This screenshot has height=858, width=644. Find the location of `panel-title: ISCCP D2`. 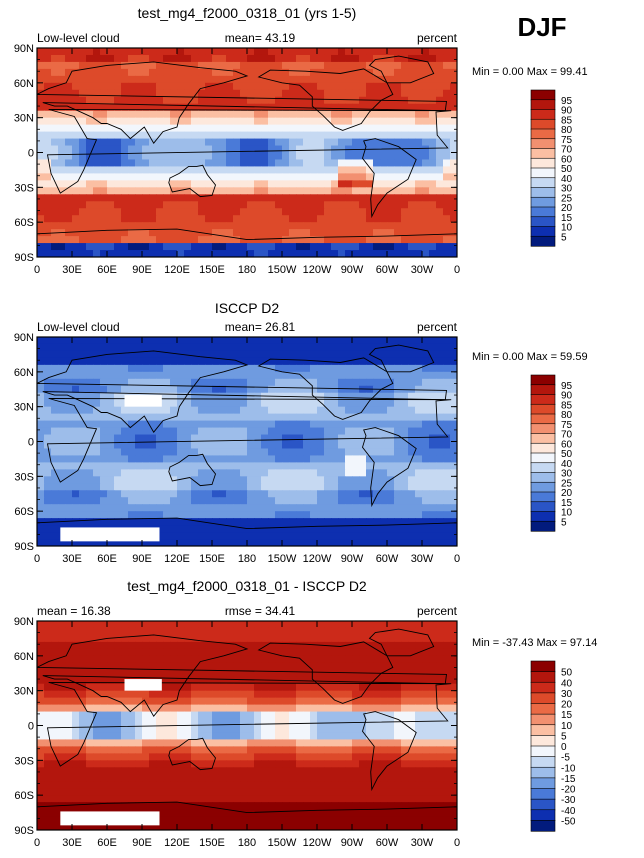

panel-title: ISCCP D2 is located at coordinates (247, 308).